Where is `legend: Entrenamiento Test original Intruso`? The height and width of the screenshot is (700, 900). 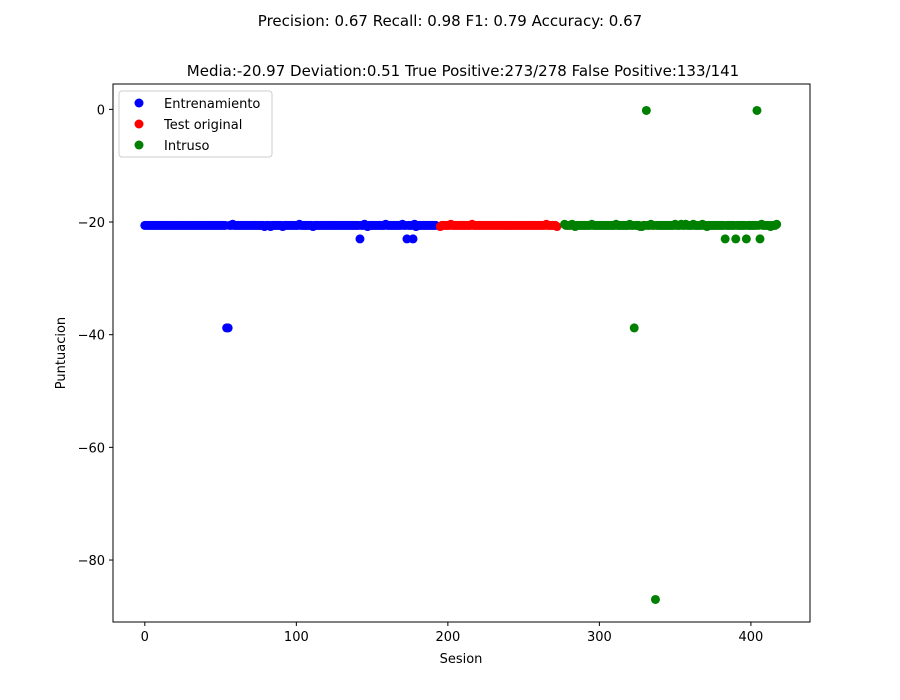
legend: Entrenamiento Test original Intruso is located at coordinates (195, 124).